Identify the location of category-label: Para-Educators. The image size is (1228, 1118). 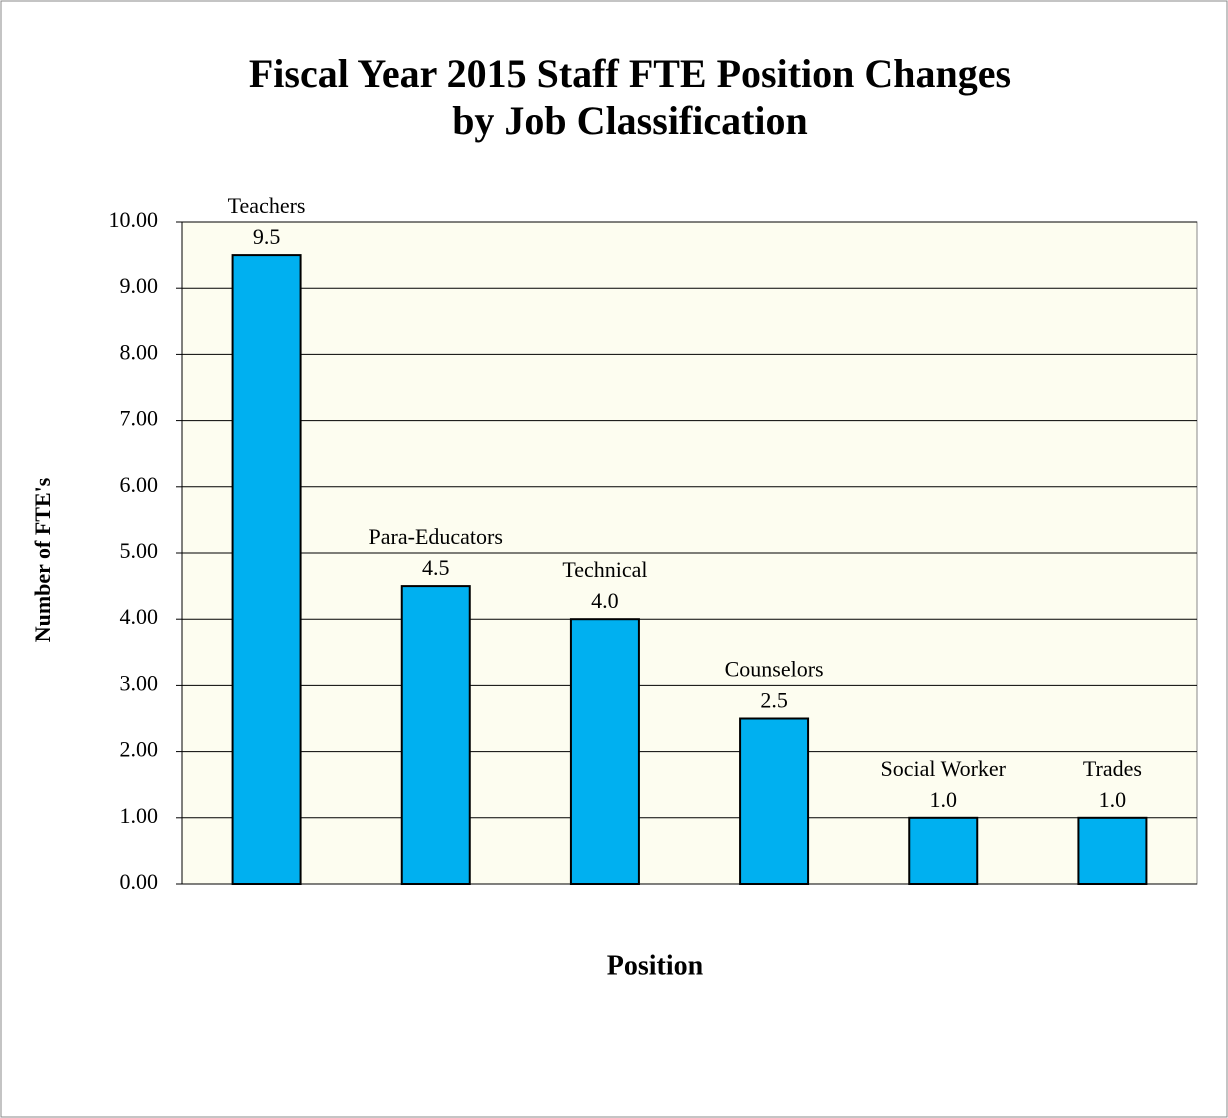
(436, 536).